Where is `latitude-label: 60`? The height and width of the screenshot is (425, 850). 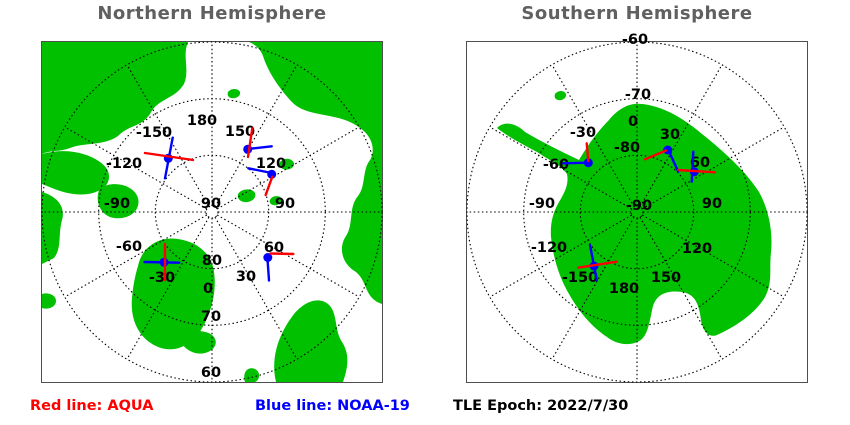
latitude-label: 60 is located at coordinates (211, 373).